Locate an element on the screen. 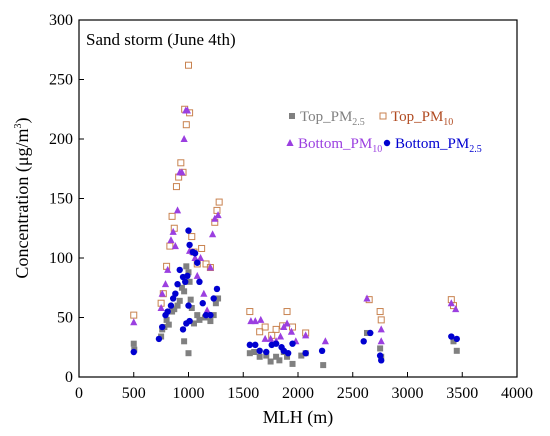 Image resolution: width=550 pixels, height=436 pixels. legend-entry-top-pm10: Top_PM10 is located at coordinates (422, 118).